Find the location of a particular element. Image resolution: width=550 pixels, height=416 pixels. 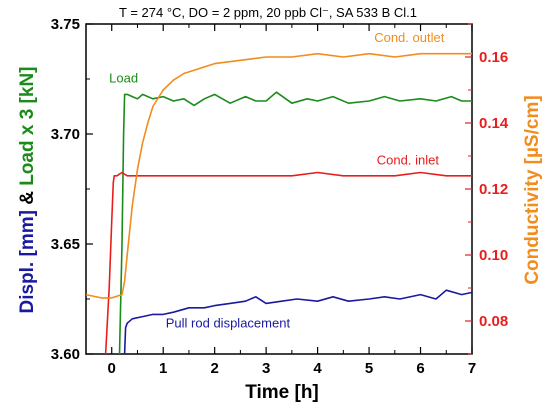

x-tick-label: 7 is located at coordinates (472, 368).